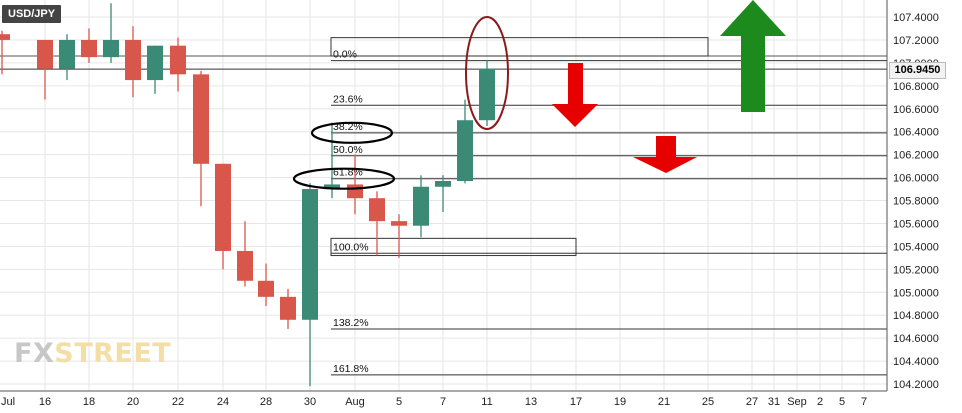 This screenshot has height=413, width=962. Describe the element at coordinates (916, 224) in the screenshot. I see `y-tick-label: 105.6000` at that location.